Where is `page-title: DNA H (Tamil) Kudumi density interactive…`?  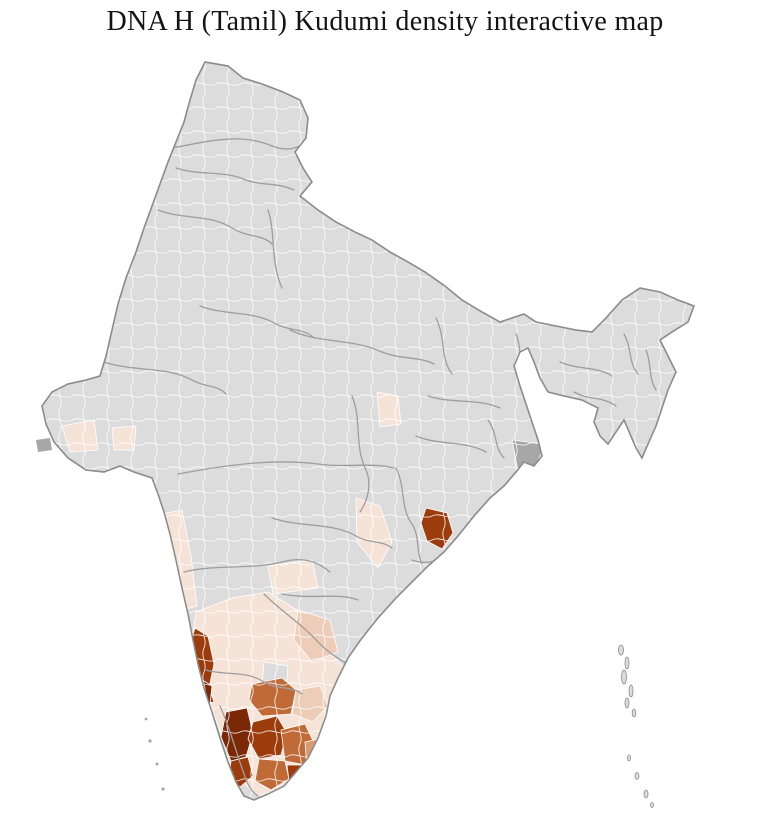
page-title: DNA H (Tamil) Kudumi density interactive… is located at coordinates (385, 21).